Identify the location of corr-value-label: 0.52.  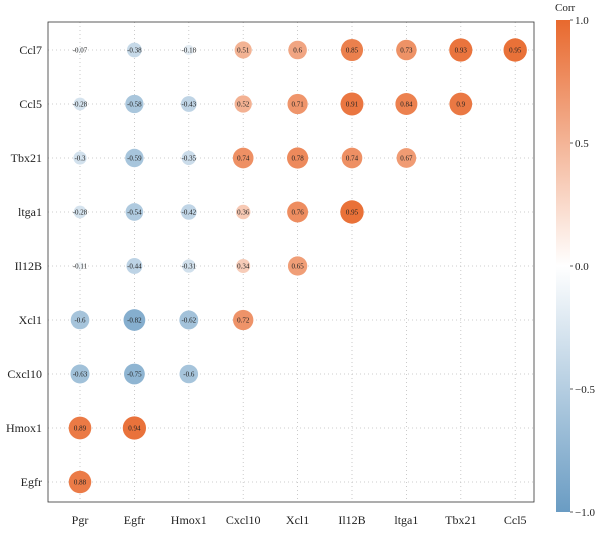
(243, 105).